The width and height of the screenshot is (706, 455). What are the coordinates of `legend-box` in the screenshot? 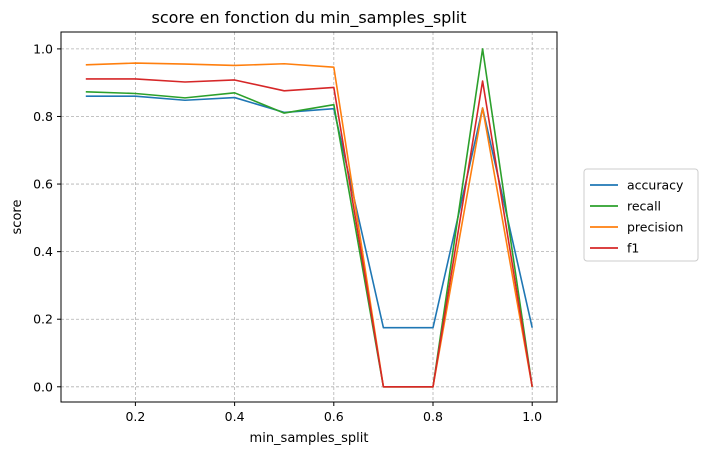 It's located at (641, 215).